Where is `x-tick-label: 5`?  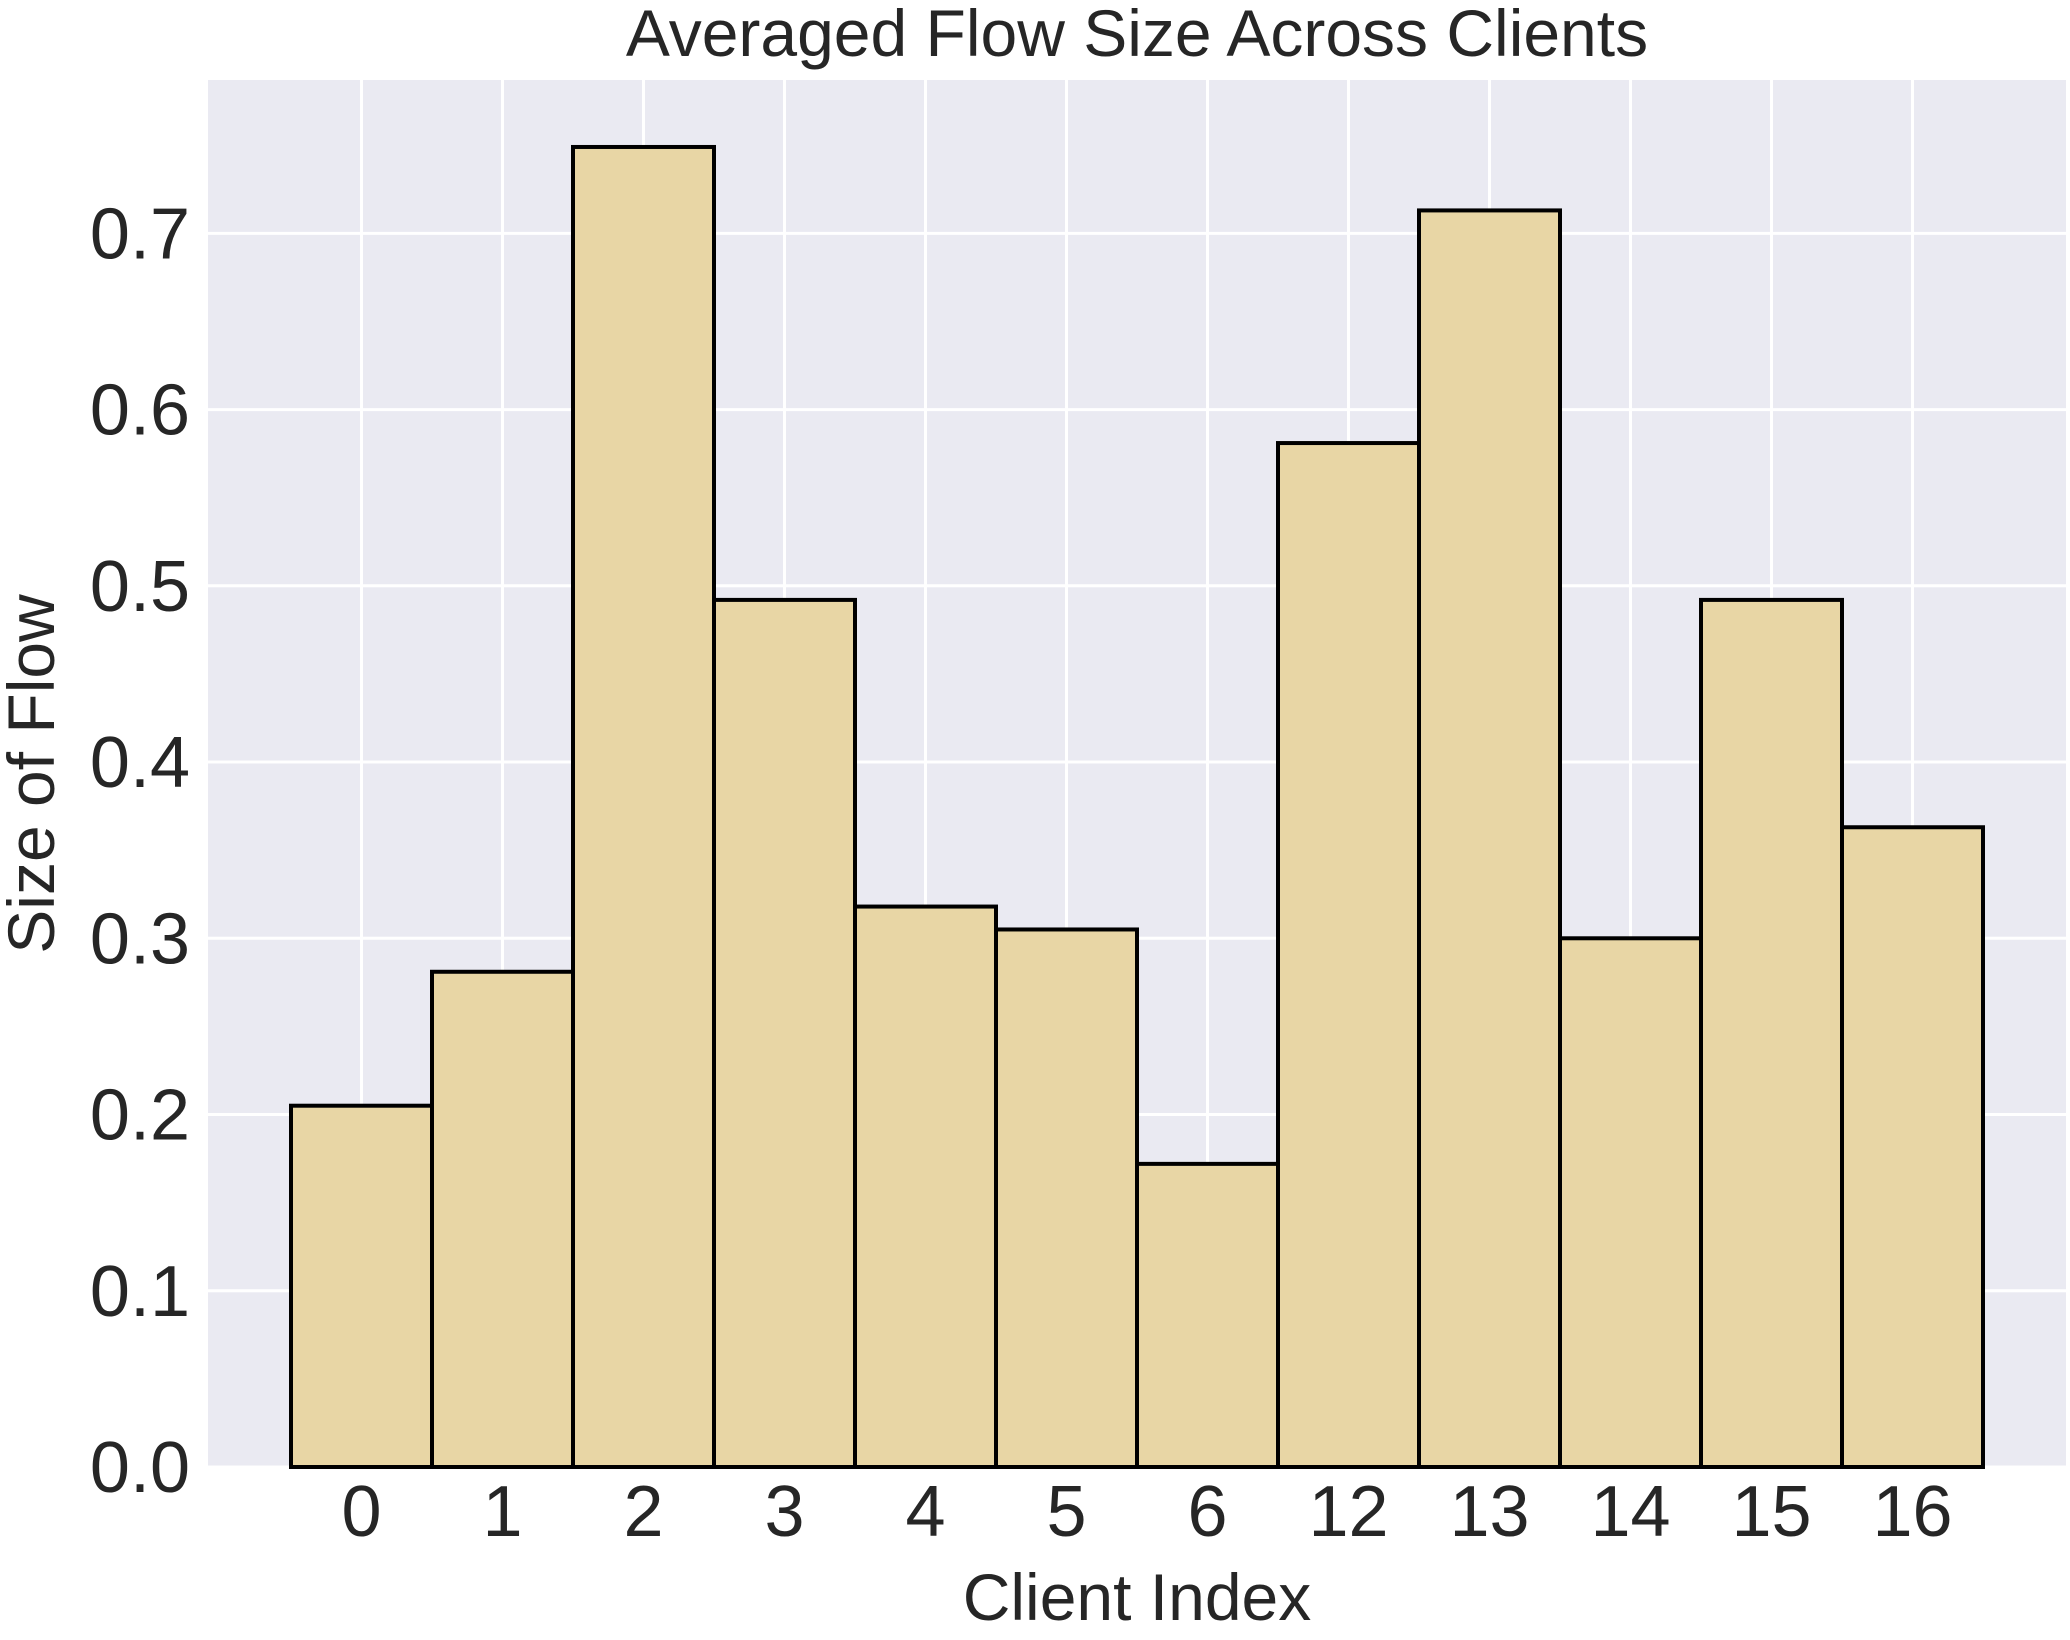
x-tick-label: 5 is located at coordinates (1066, 1512).